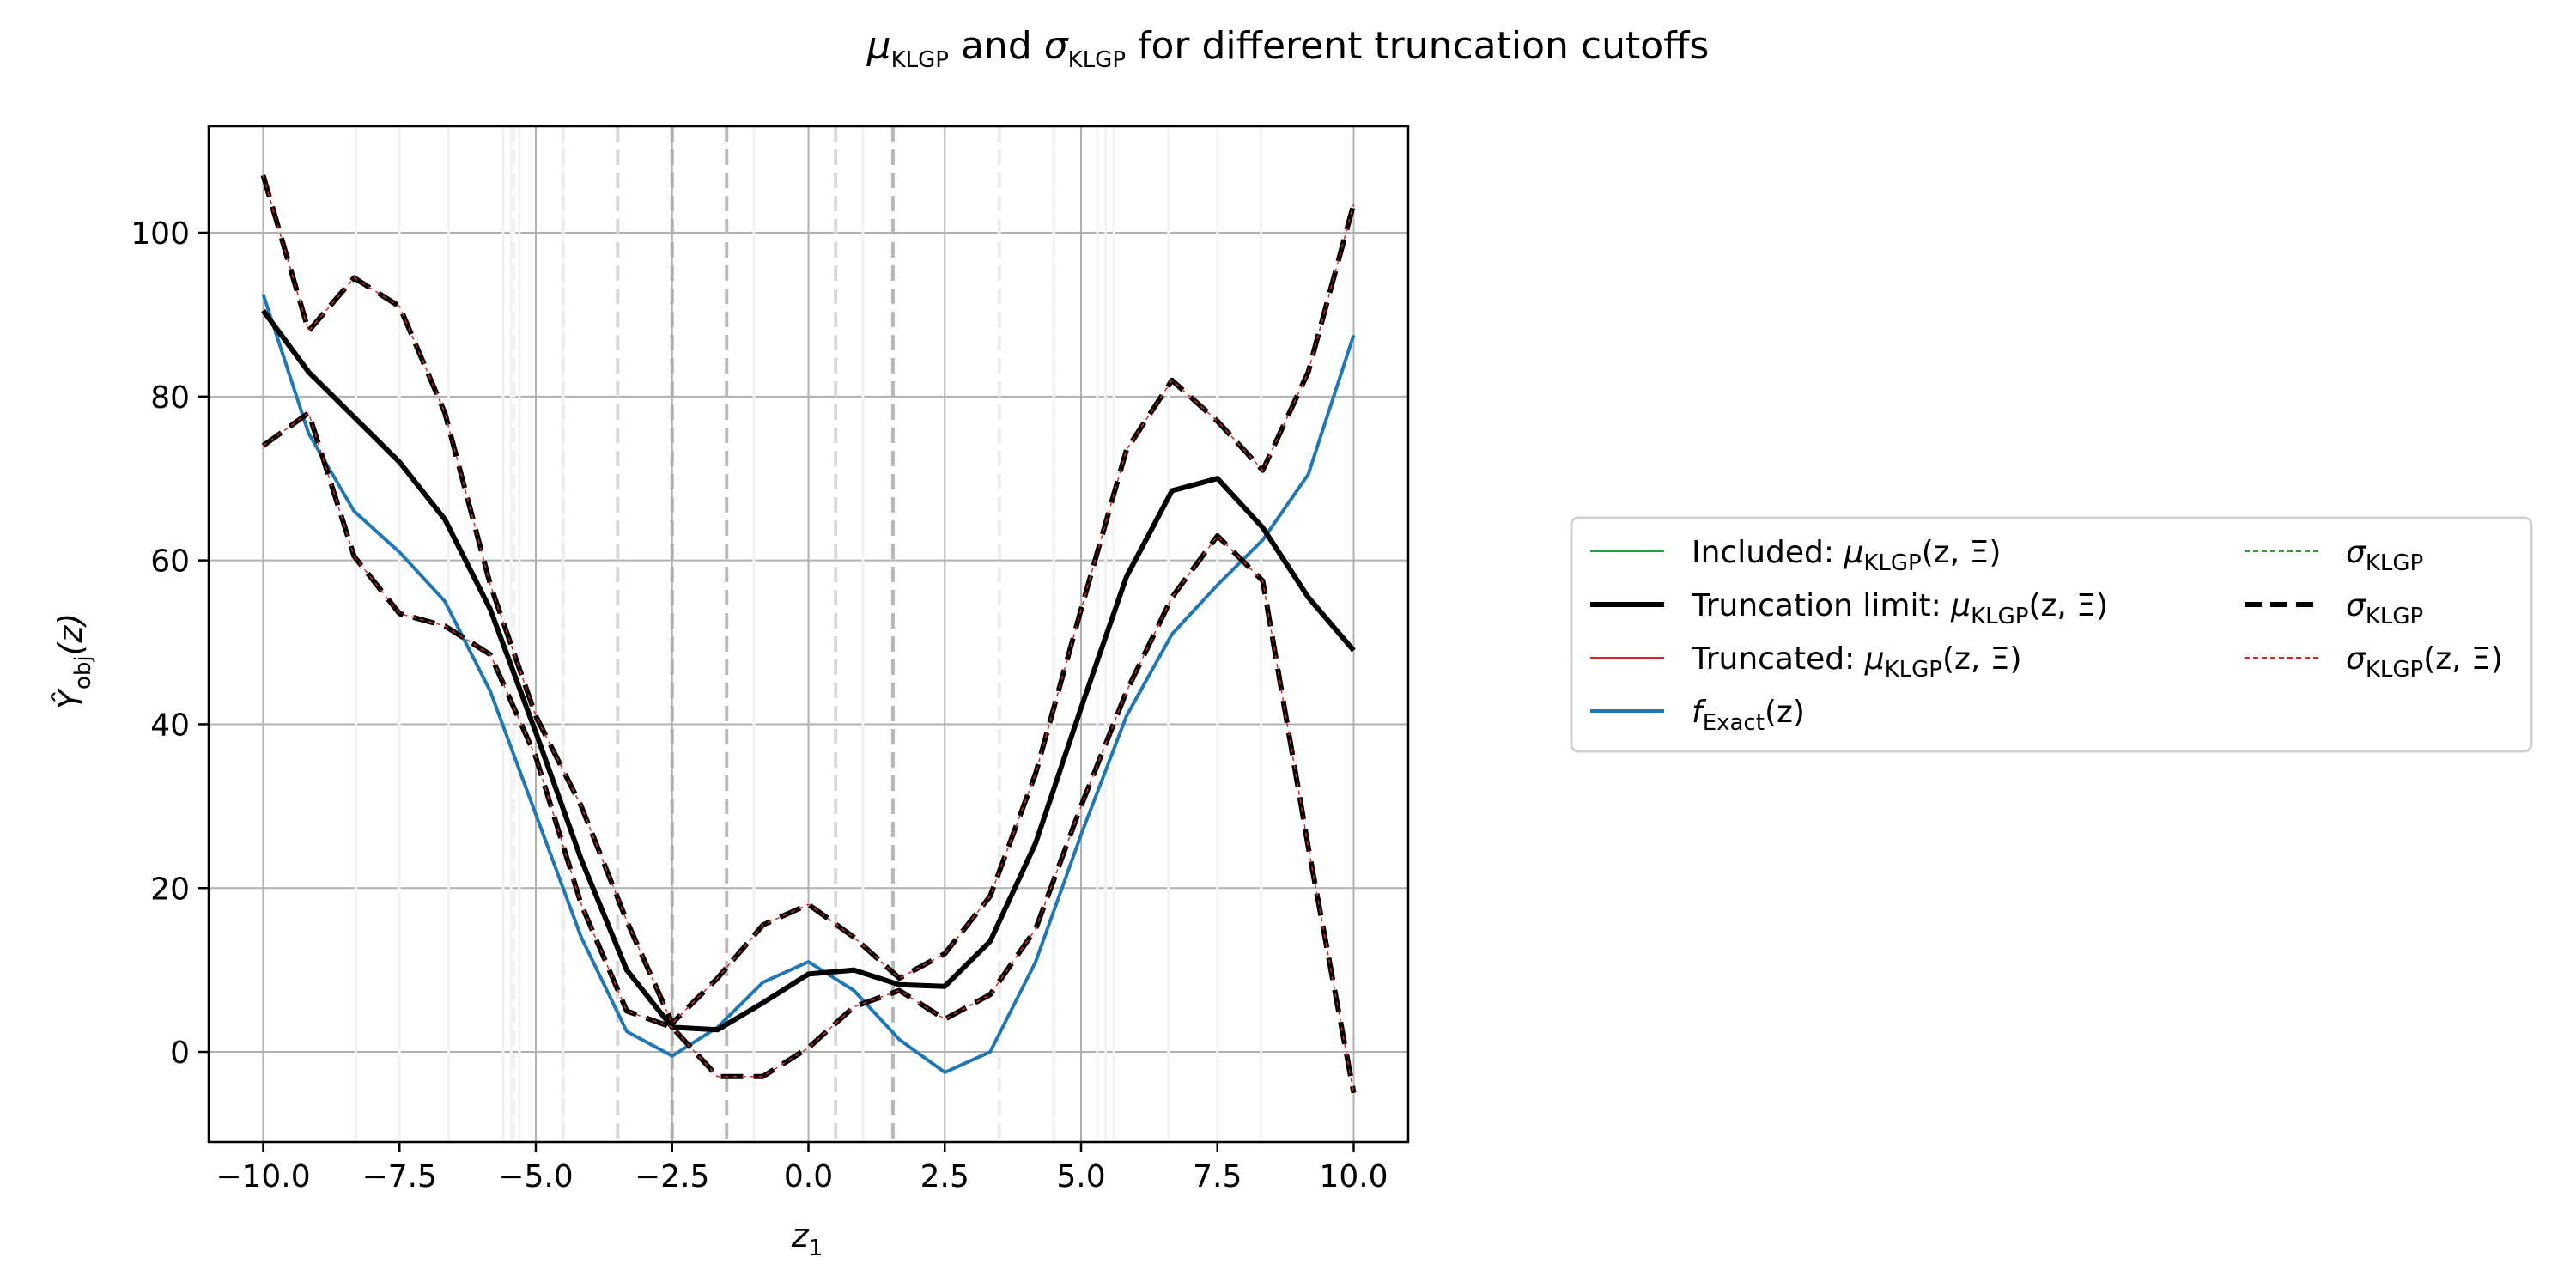  Describe the element at coordinates (1353, 1177) in the screenshot. I see `x-tick-label: 10.0` at that location.